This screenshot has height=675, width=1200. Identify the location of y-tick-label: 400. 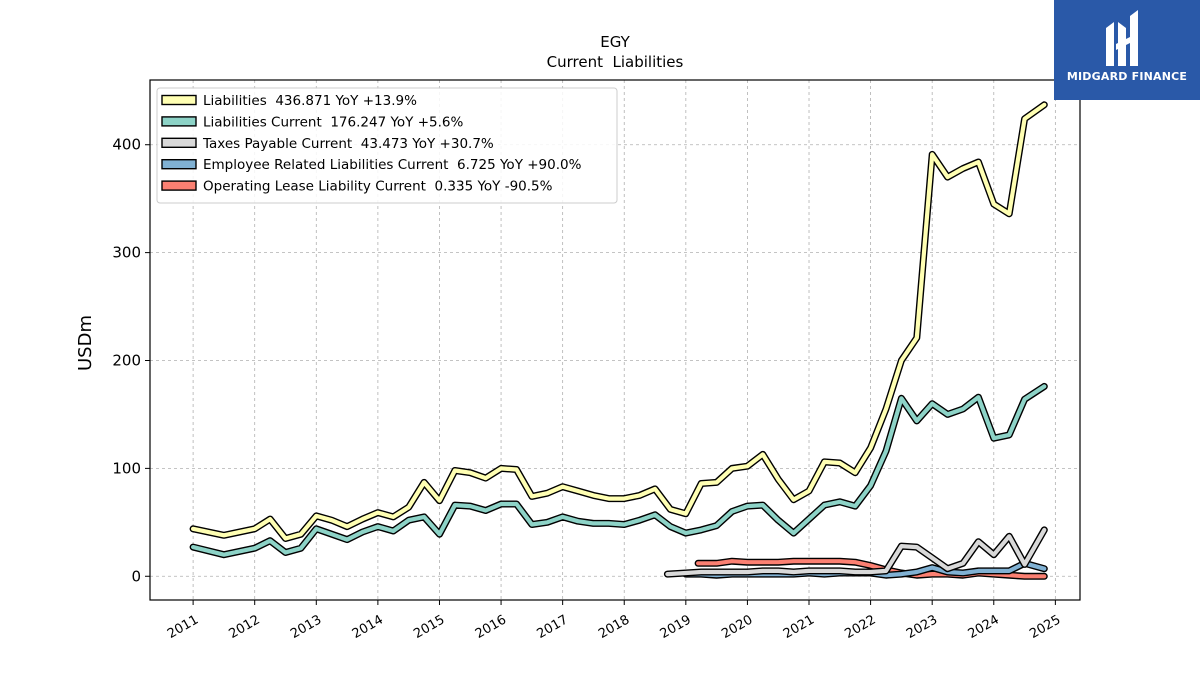
(126, 145).